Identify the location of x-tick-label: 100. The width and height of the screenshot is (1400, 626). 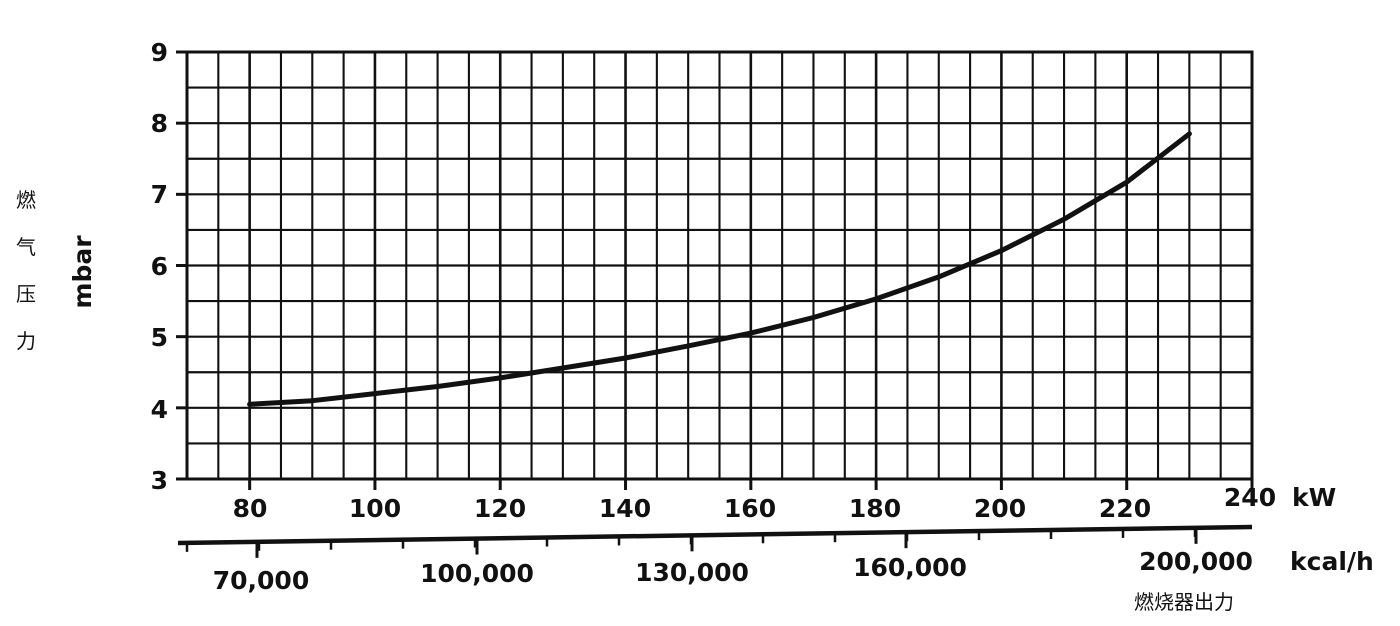
(375, 508).